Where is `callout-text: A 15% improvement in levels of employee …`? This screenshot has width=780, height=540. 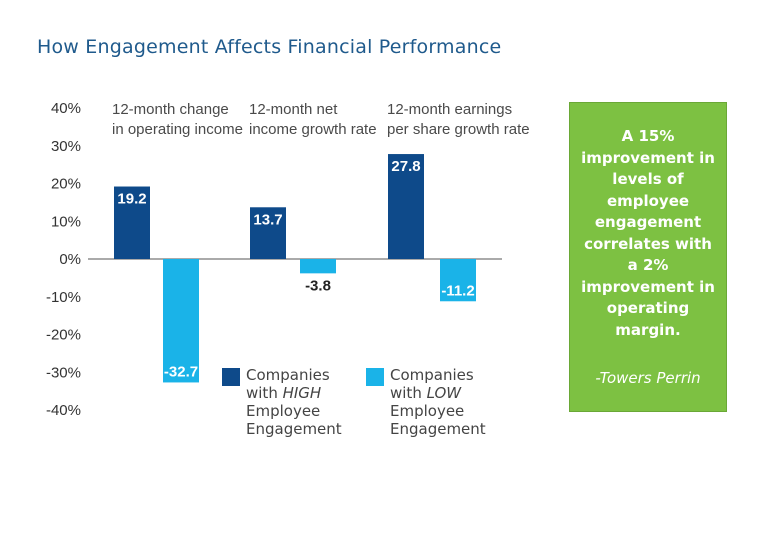 callout-text: A 15% improvement in levels of employee … is located at coordinates (648, 233).